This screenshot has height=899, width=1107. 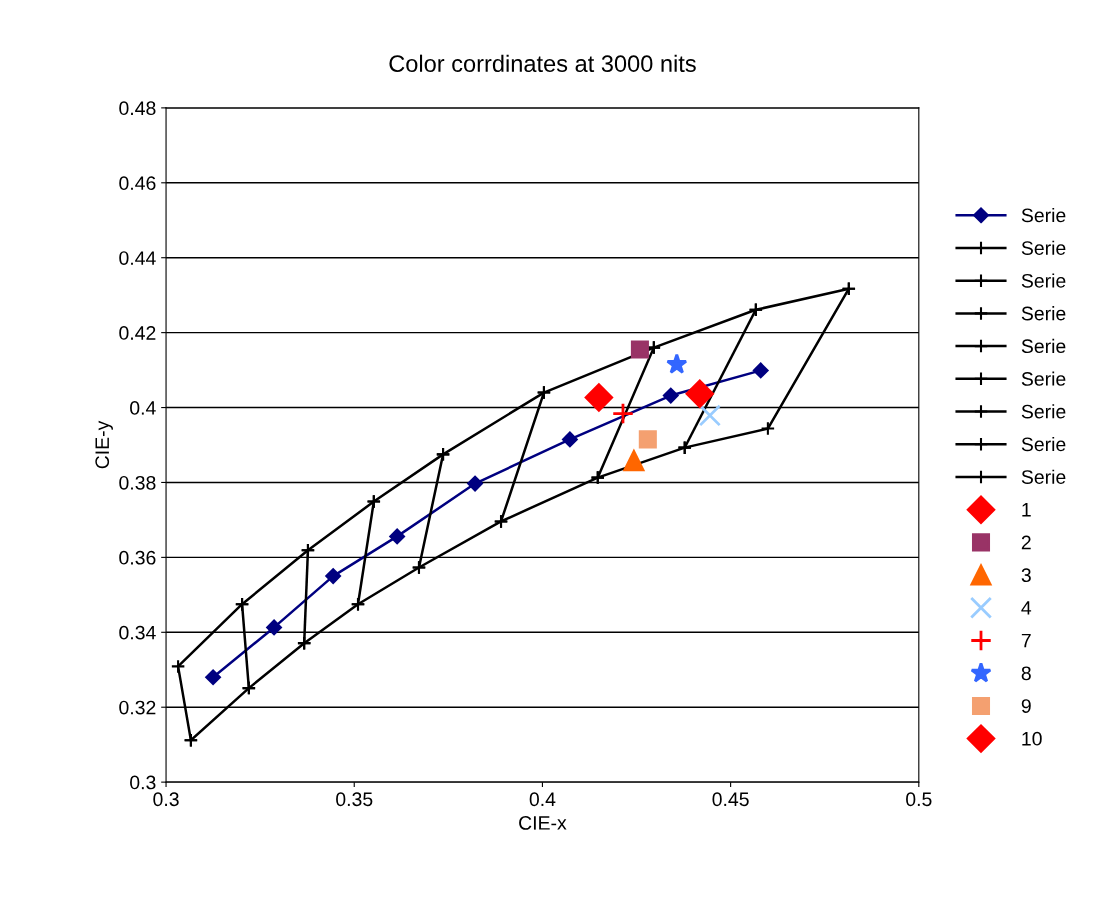 What do you see at coordinates (143, 782) in the screenshot?
I see `y-tick-label: 0.3` at bounding box center [143, 782].